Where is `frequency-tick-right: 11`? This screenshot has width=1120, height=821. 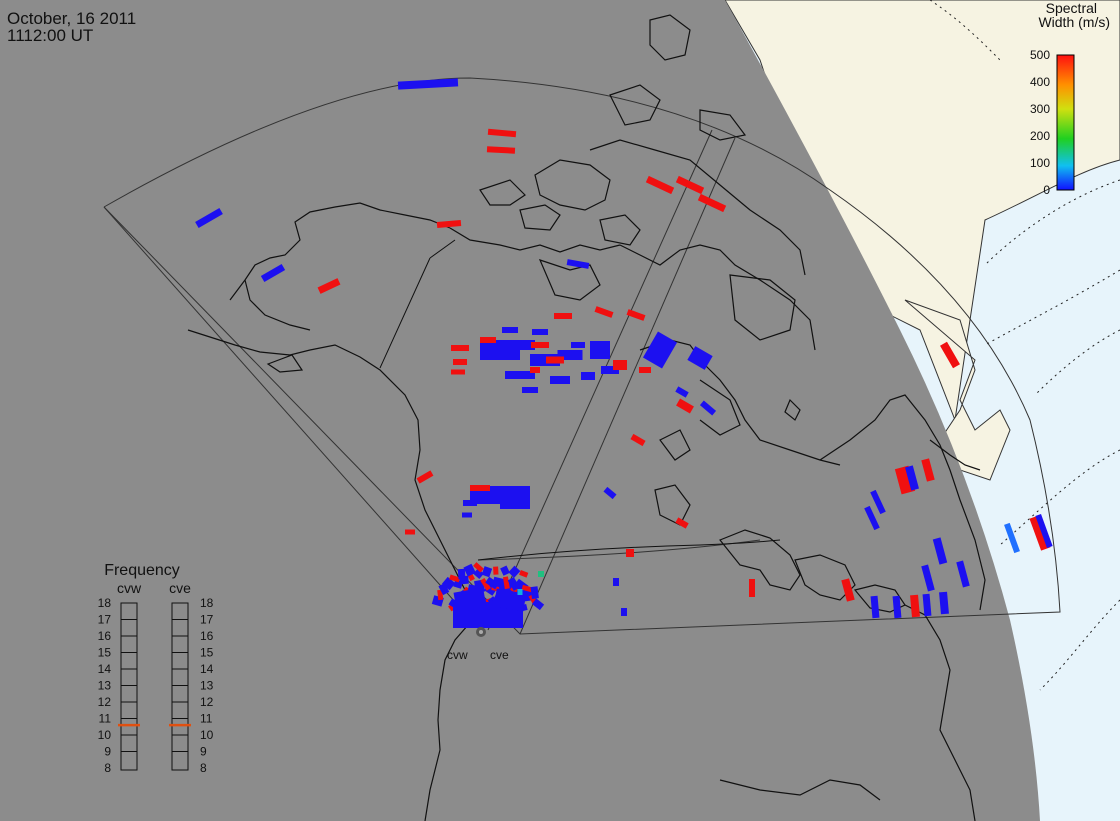
frequency-tick-right: 11 is located at coordinates (206, 719).